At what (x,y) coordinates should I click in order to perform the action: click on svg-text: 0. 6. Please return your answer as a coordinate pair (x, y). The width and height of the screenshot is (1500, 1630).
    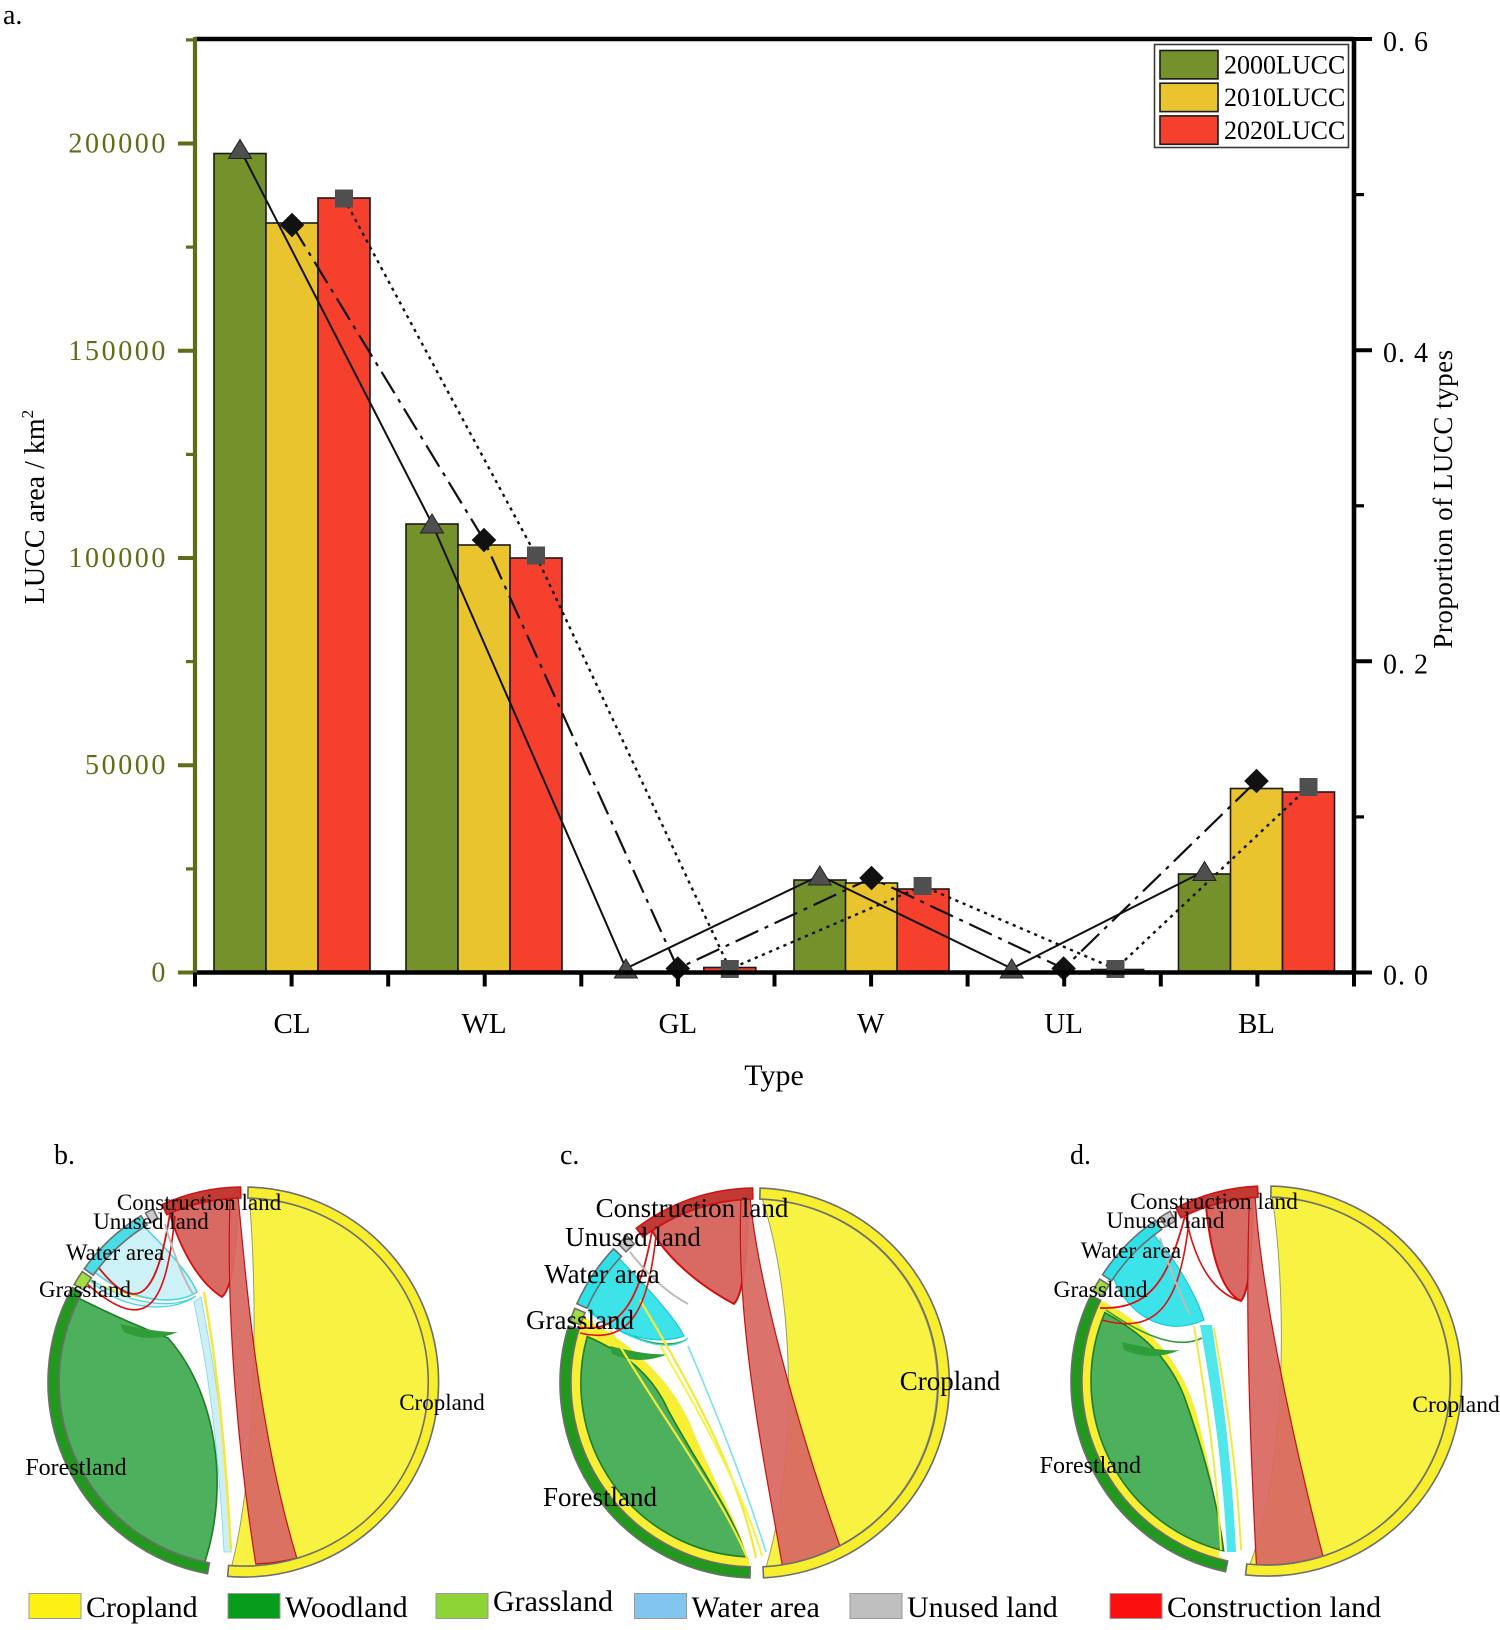
    Looking at the image, I should click on (1406, 42).